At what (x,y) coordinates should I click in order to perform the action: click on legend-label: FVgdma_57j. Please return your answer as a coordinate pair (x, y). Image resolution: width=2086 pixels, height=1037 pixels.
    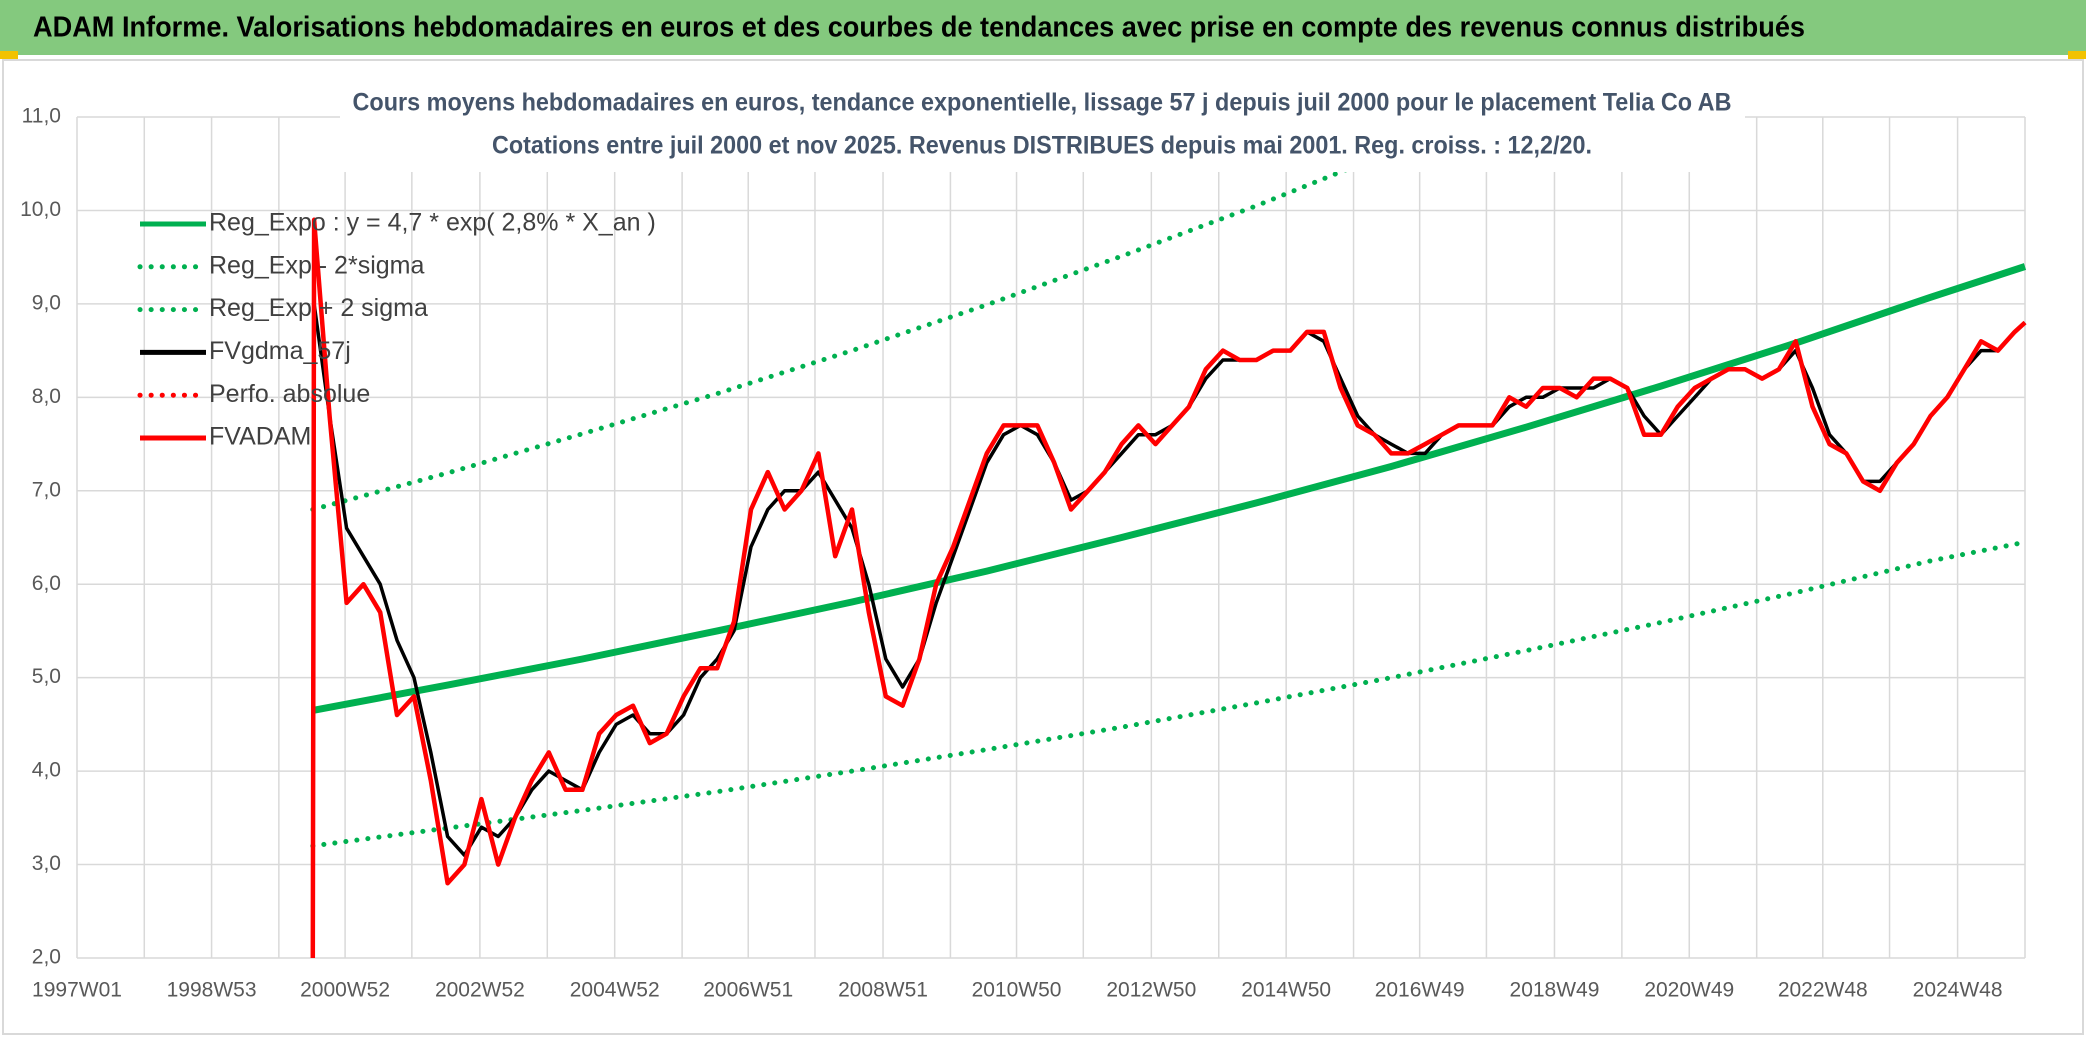
    Looking at the image, I should click on (280, 351).